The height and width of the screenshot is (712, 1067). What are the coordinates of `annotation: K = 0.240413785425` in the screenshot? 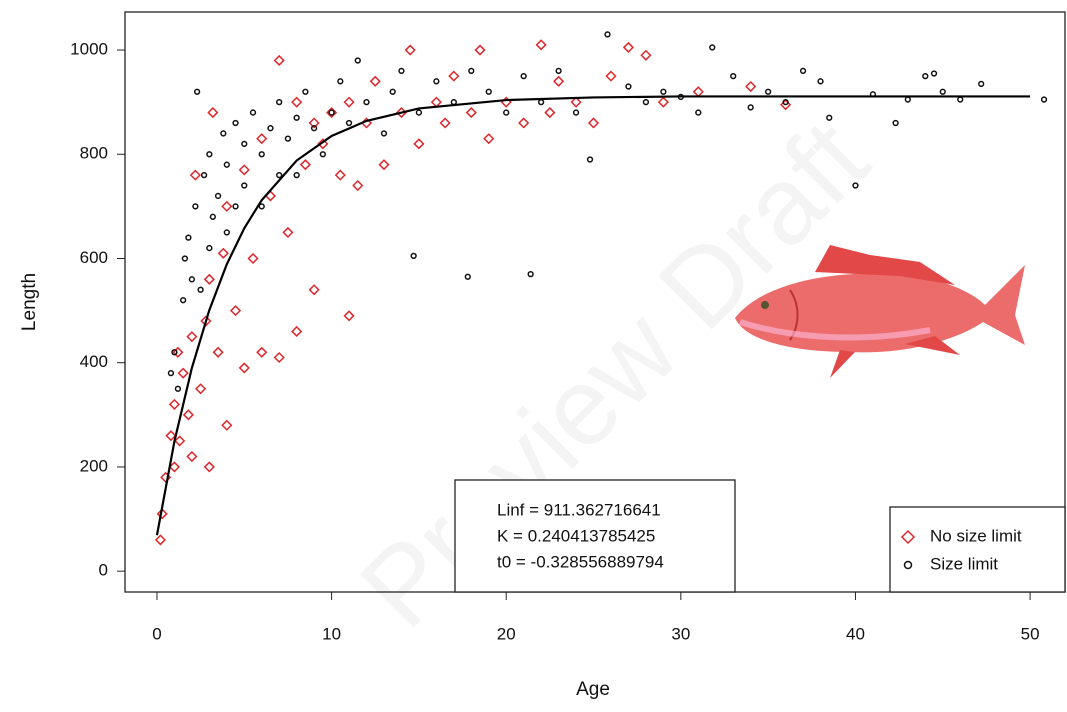 It's located at (576, 535).